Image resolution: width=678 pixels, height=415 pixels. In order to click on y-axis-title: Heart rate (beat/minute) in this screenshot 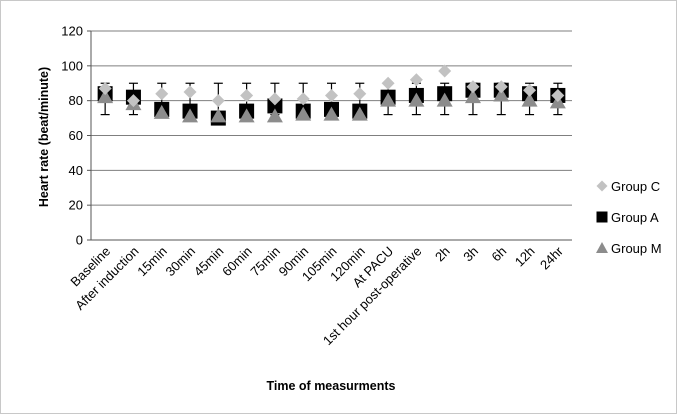, I will do `click(44, 137)`.